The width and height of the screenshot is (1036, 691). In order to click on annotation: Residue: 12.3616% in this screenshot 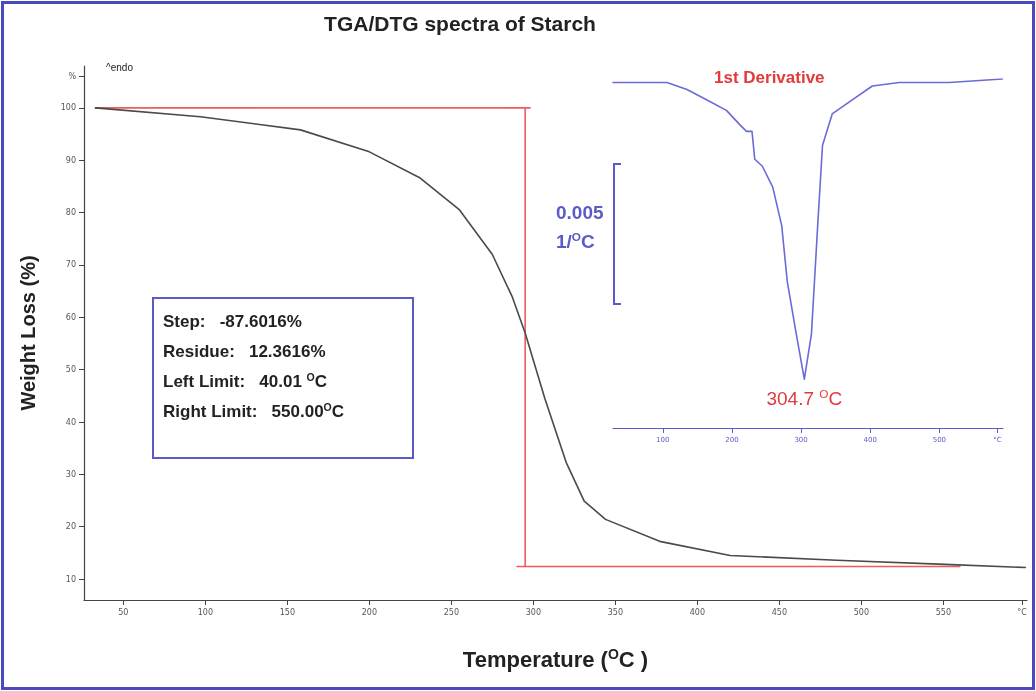, I will do `click(245, 352)`.